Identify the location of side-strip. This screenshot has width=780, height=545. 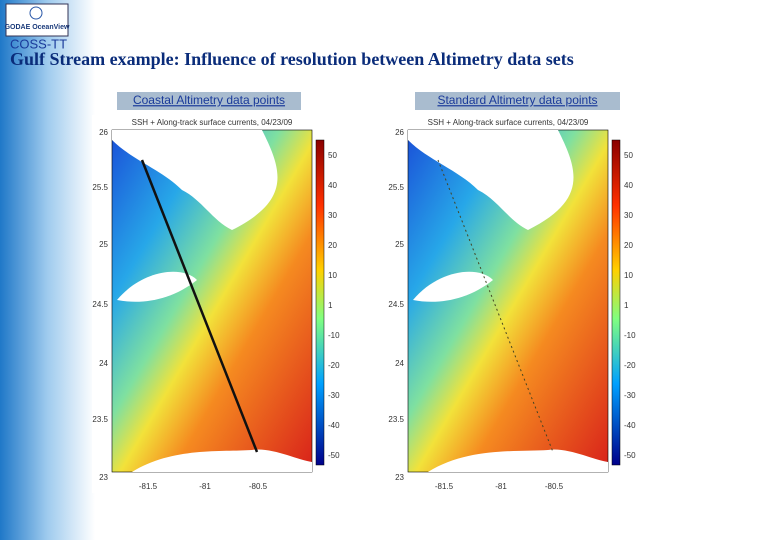
(47, 270).